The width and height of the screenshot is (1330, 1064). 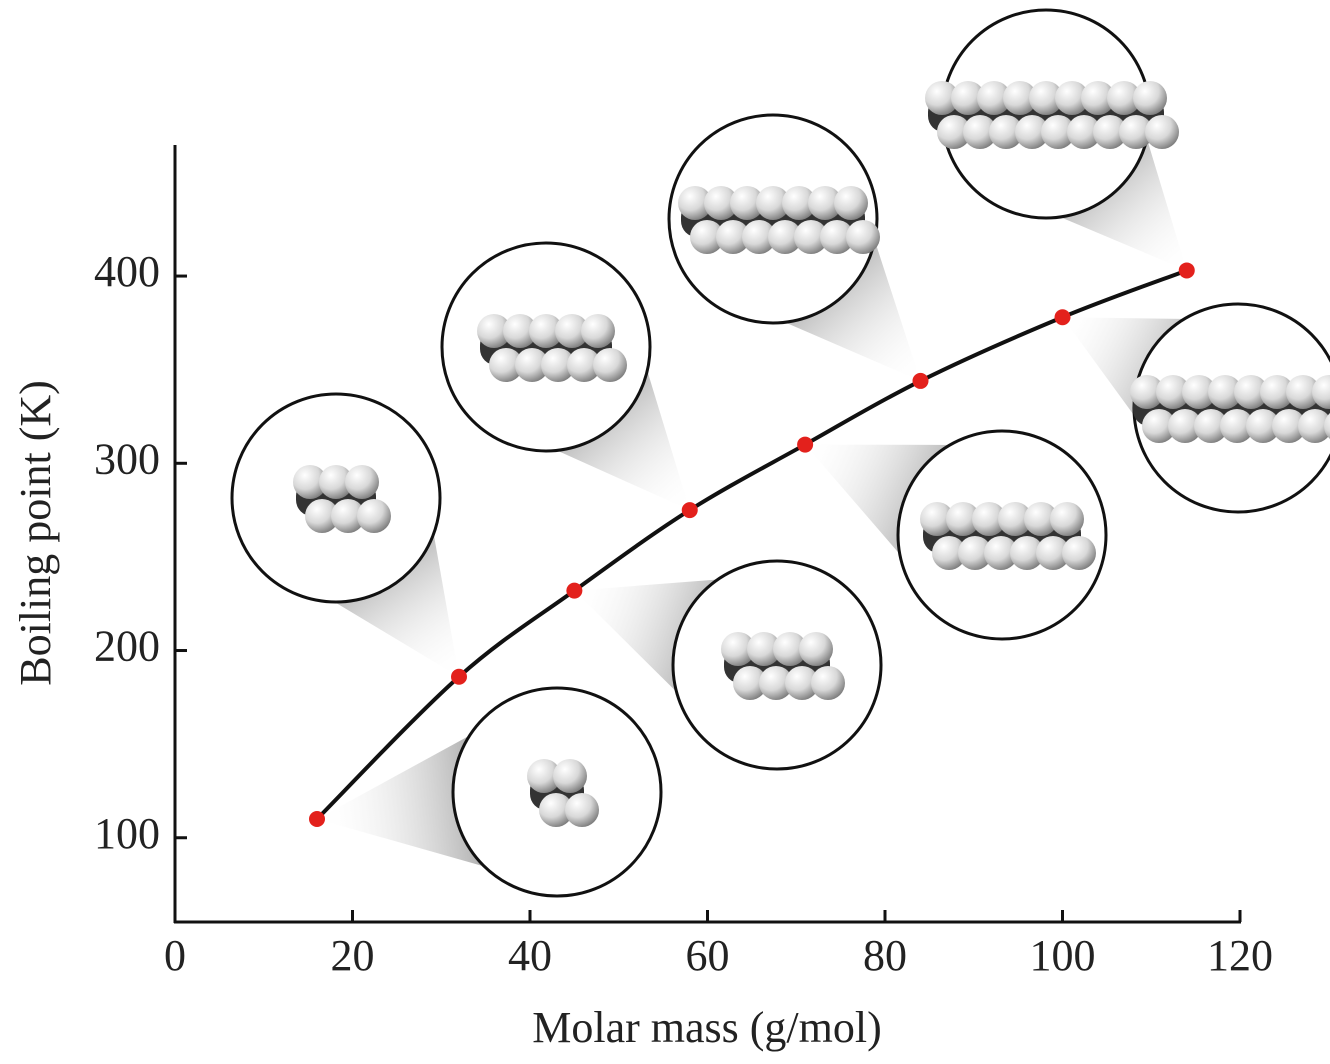 What do you see at coordinates (708, 955) in the screenshot?
I see `x-tick-label: 60` at bounding box center [708, 955].